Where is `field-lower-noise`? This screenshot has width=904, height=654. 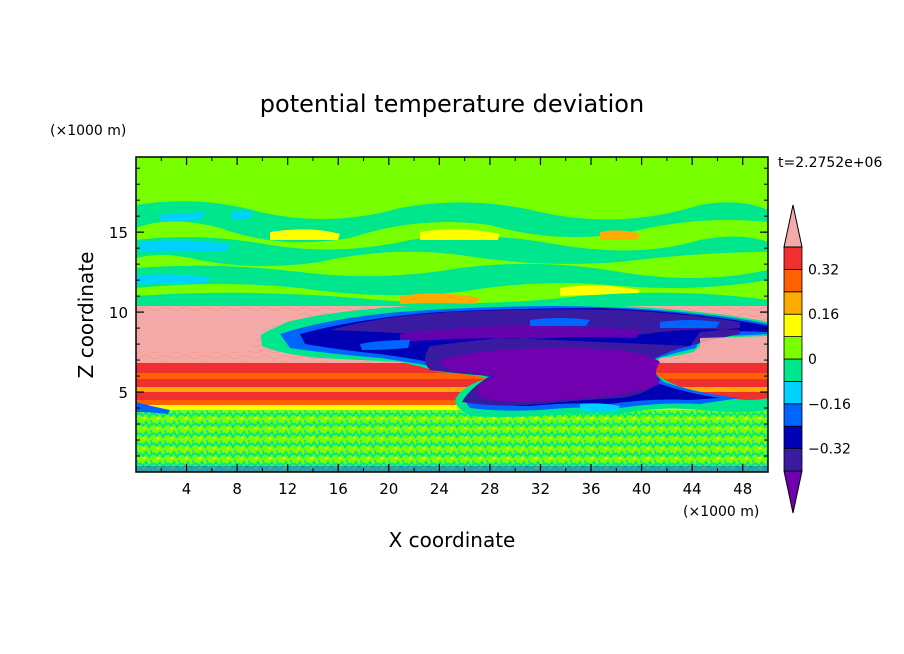
field-lower-noise is located at coordinates (452, 441).